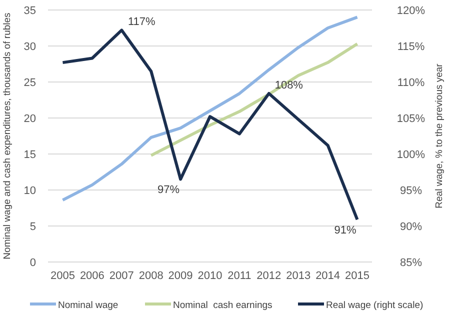 The height and width of the screenshot is (322, 454). Describe the element at coordinates (240, 276) in the screenshot. I see `x-tick-label: 2011` at that location.